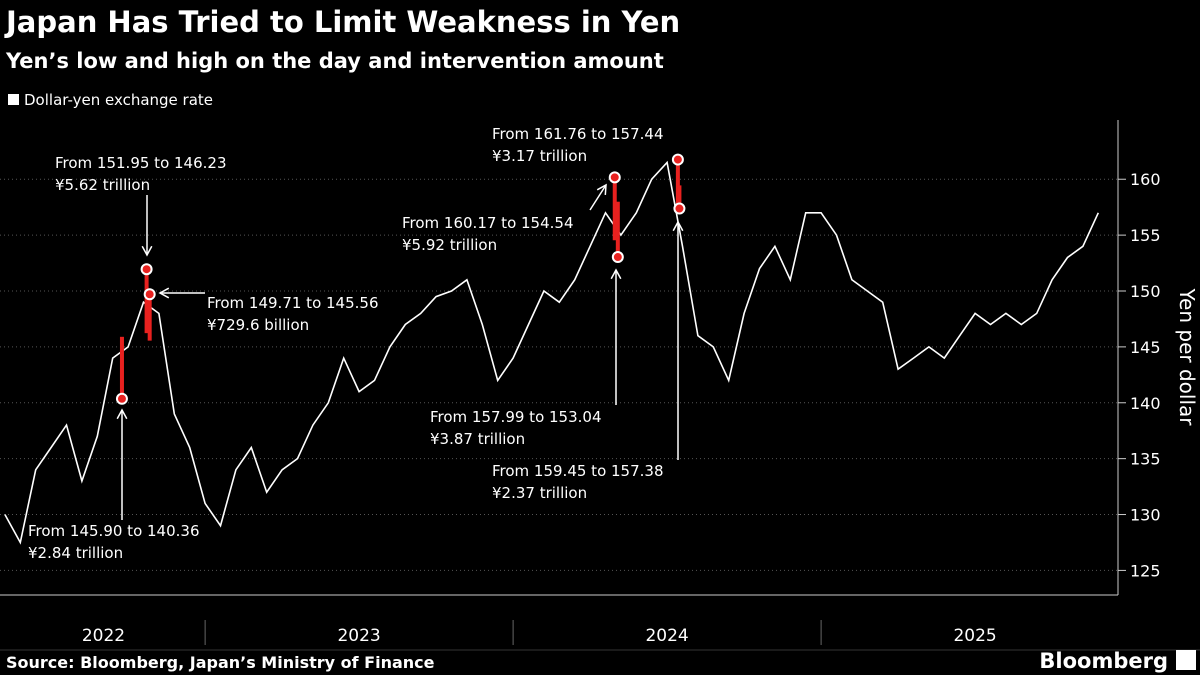 The image size is (1200, 675). What do you see at coordinates (102, 185) in the screenshot?
I see `annotation-amount: ¥5.62 trillion` at bounding box center [102, 185].